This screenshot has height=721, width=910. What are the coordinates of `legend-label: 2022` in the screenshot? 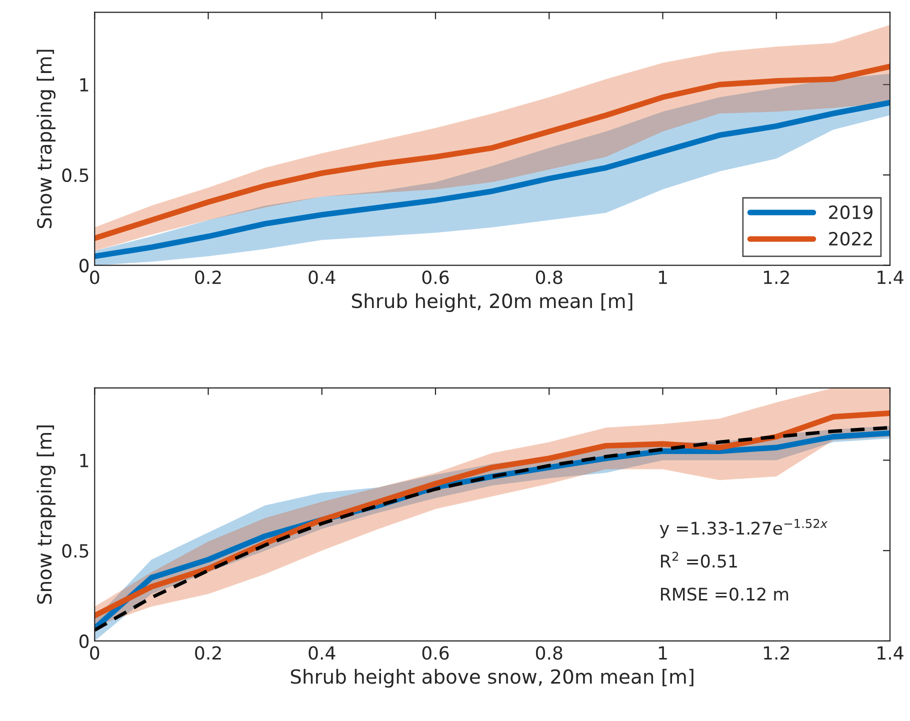 It's located at (850, 239).